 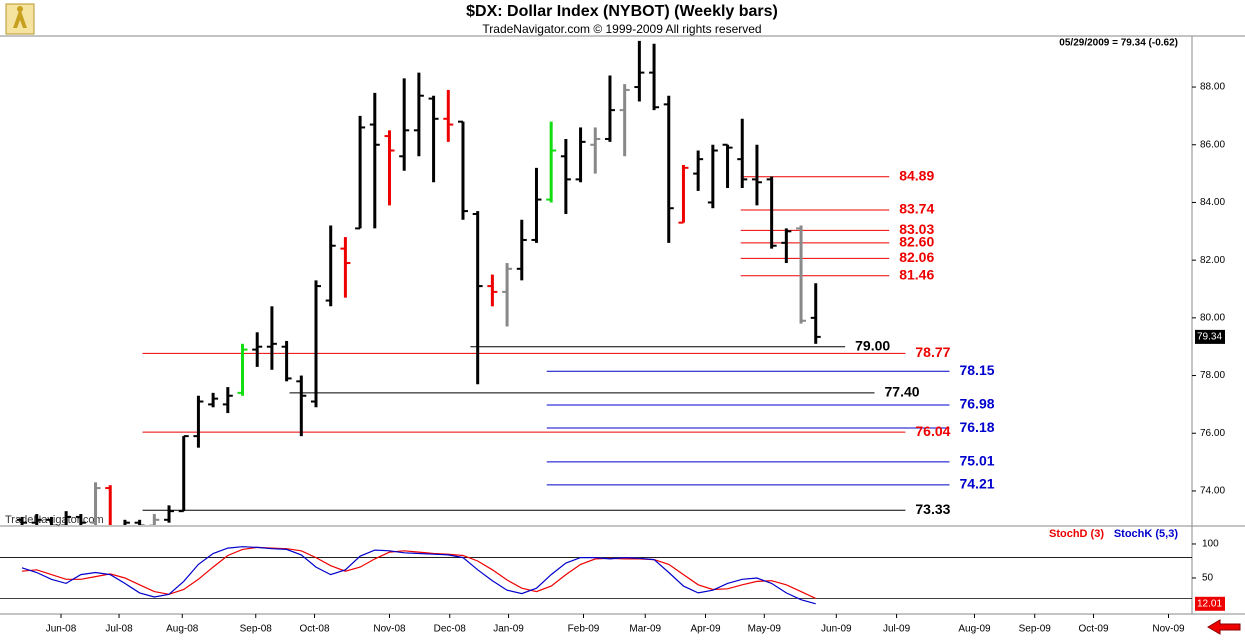 What do you see at coordinates (976, 427) in the screenshot?
I see `level-label: 76.18` at bounding box center [976, 427].